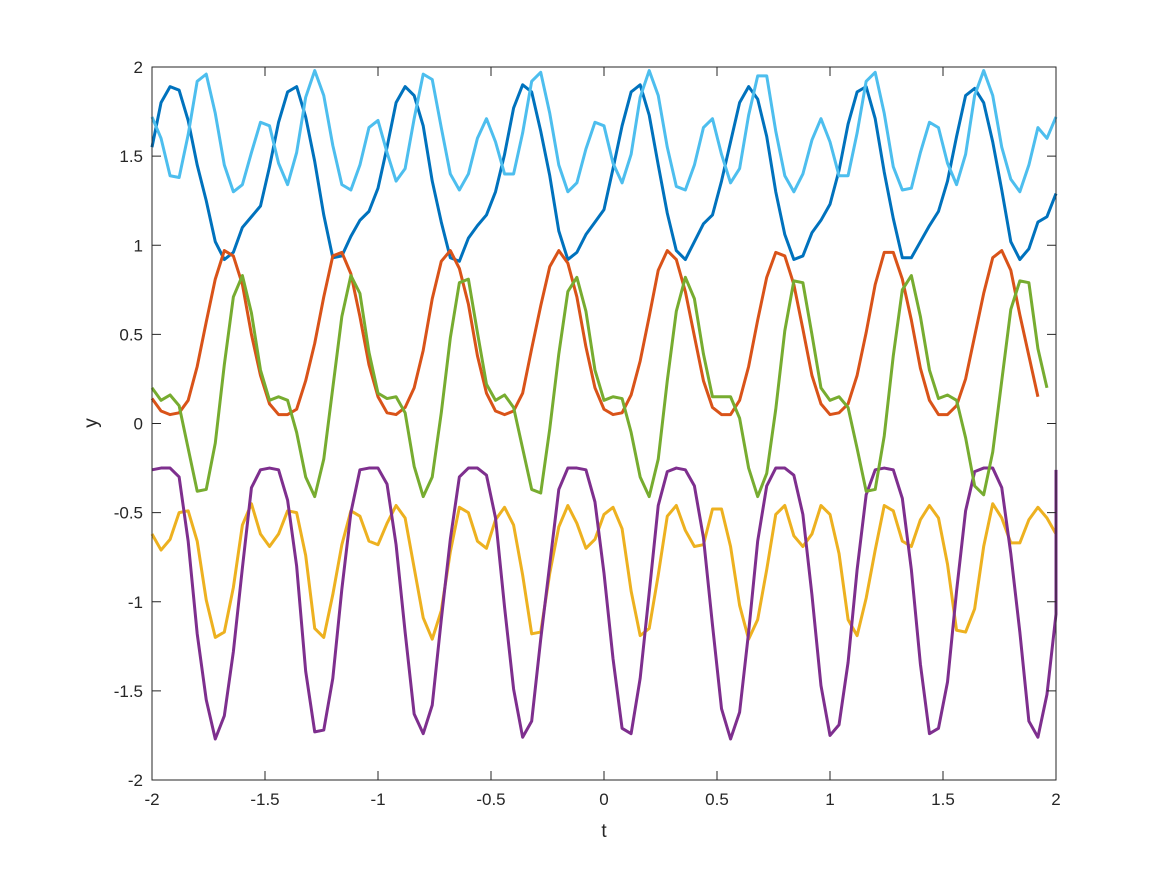  Describe the element at coordinates (377, 799) in the screenshot. I see `x-tick-label: -1` at that location.